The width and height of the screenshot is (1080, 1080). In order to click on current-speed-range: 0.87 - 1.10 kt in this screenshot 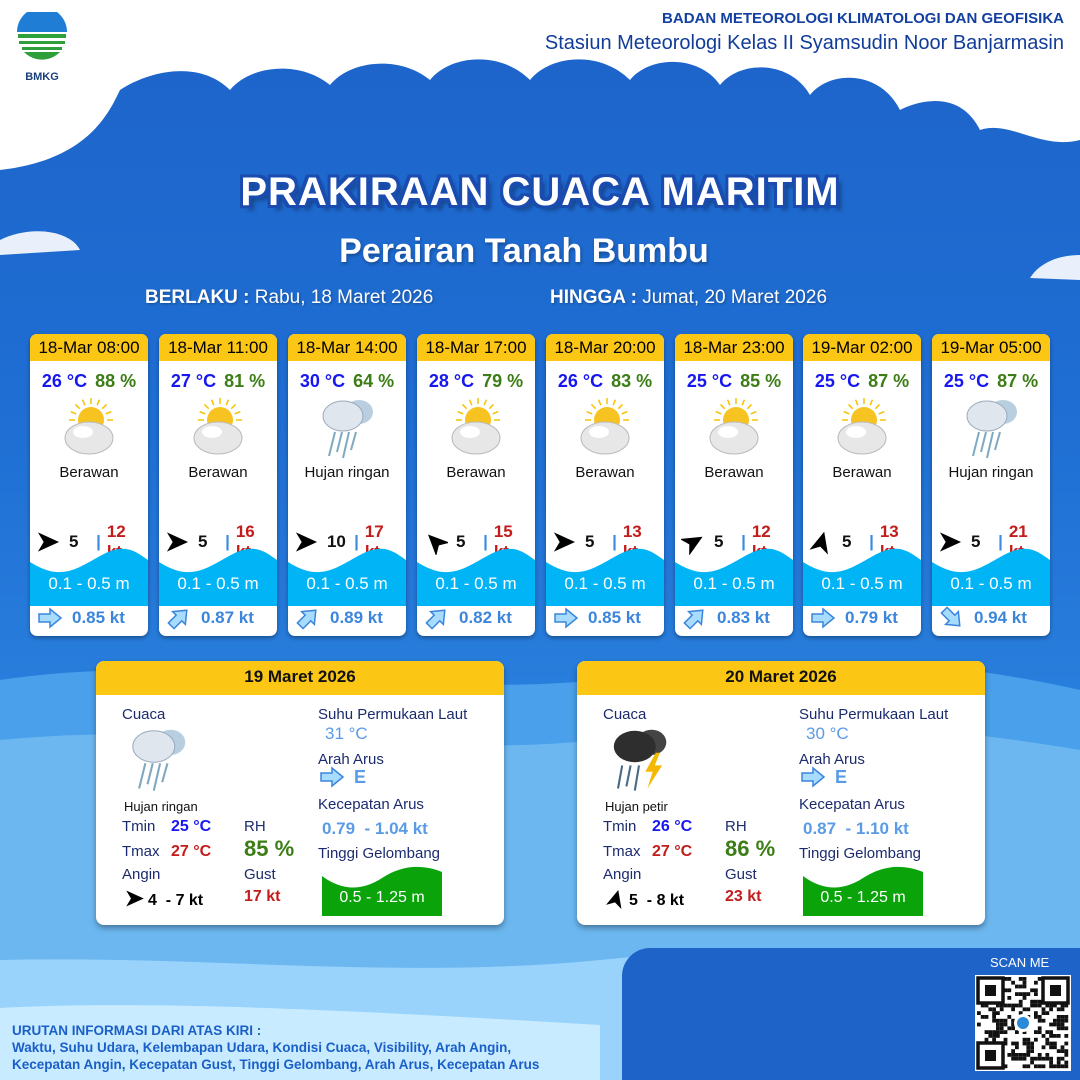, I will do `click(856, 828)`.